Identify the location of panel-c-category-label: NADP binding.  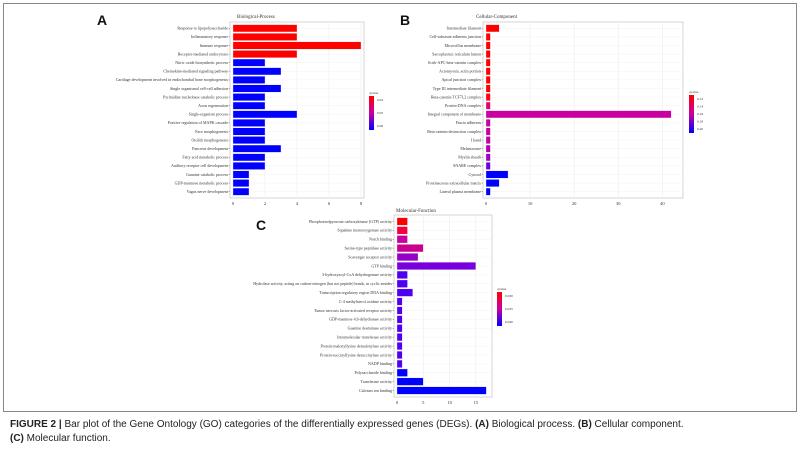
(380, 363).